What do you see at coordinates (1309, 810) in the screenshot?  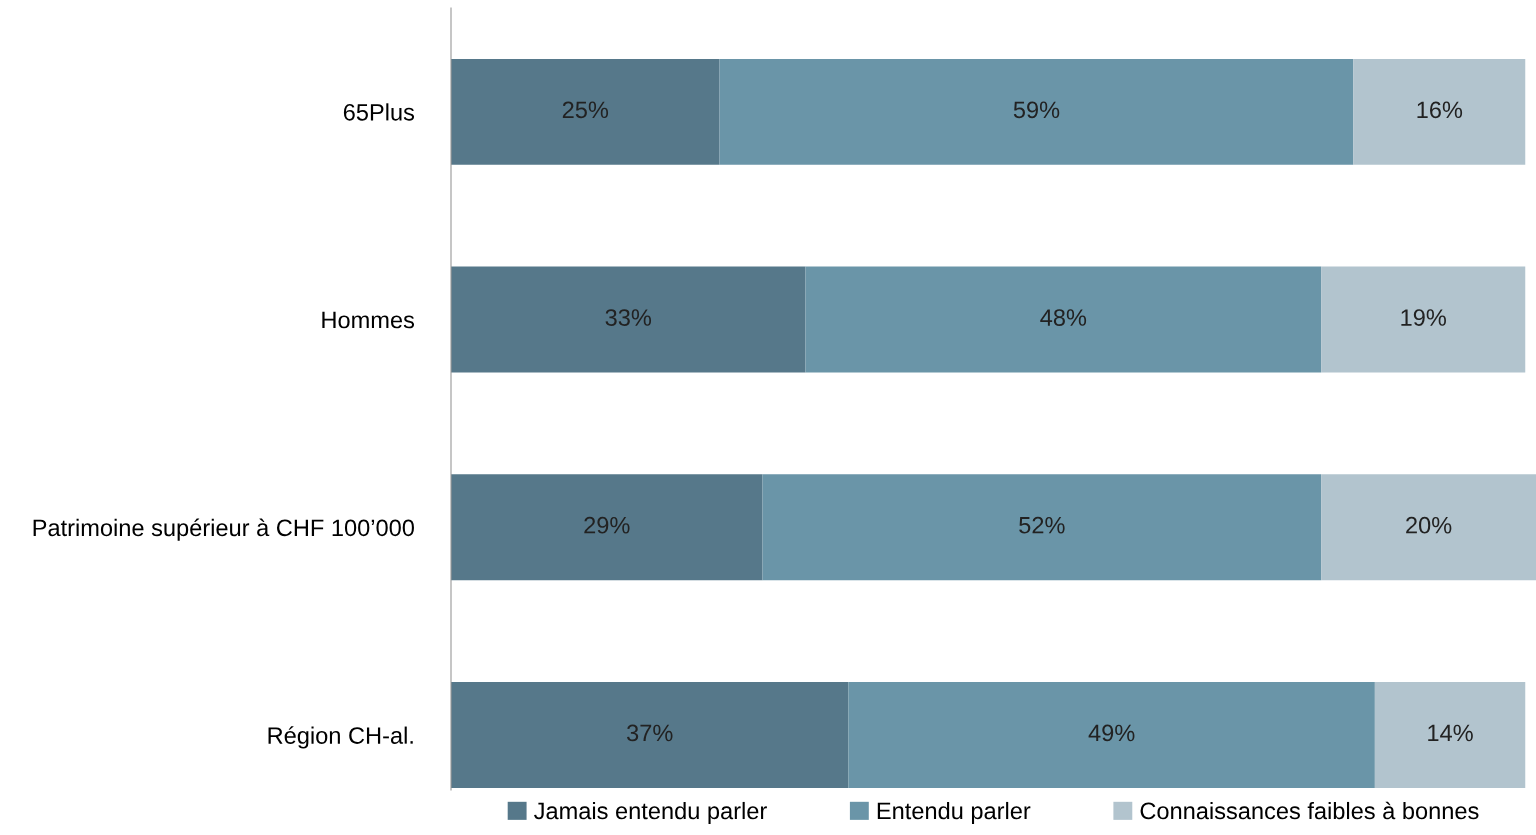 I see `legend-label: Connaissances faibles à bonnes` at bounding box center [1309, 810].